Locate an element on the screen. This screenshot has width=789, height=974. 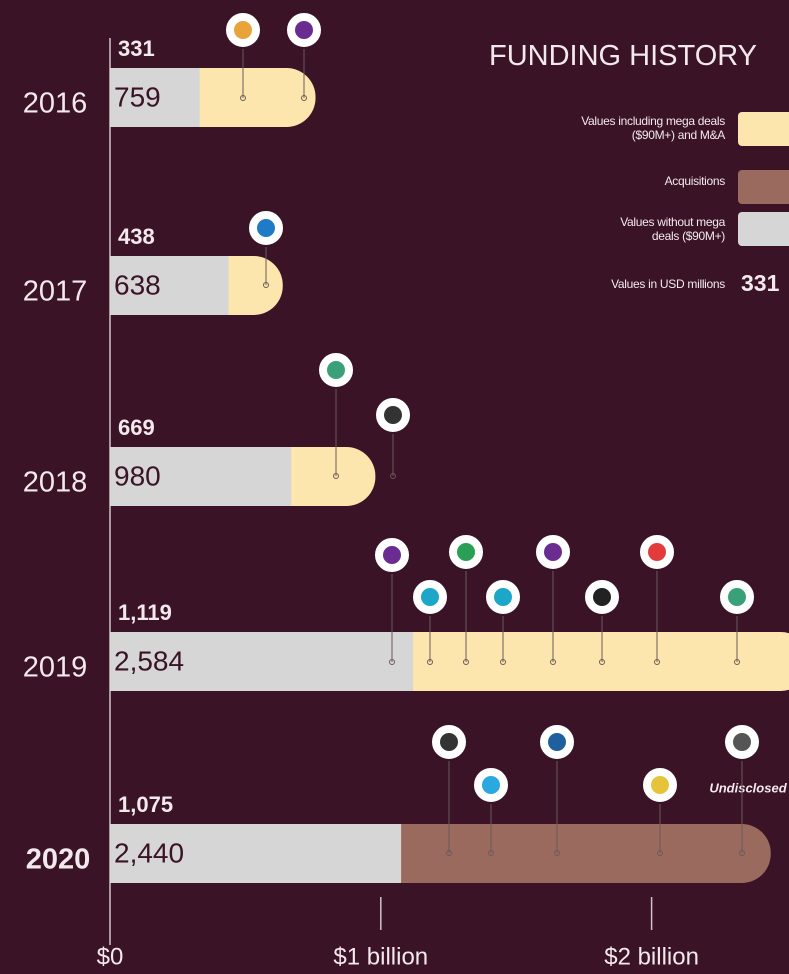
legend-label: Values without mega deals ($90M+) is located at coordinates (672, 229).